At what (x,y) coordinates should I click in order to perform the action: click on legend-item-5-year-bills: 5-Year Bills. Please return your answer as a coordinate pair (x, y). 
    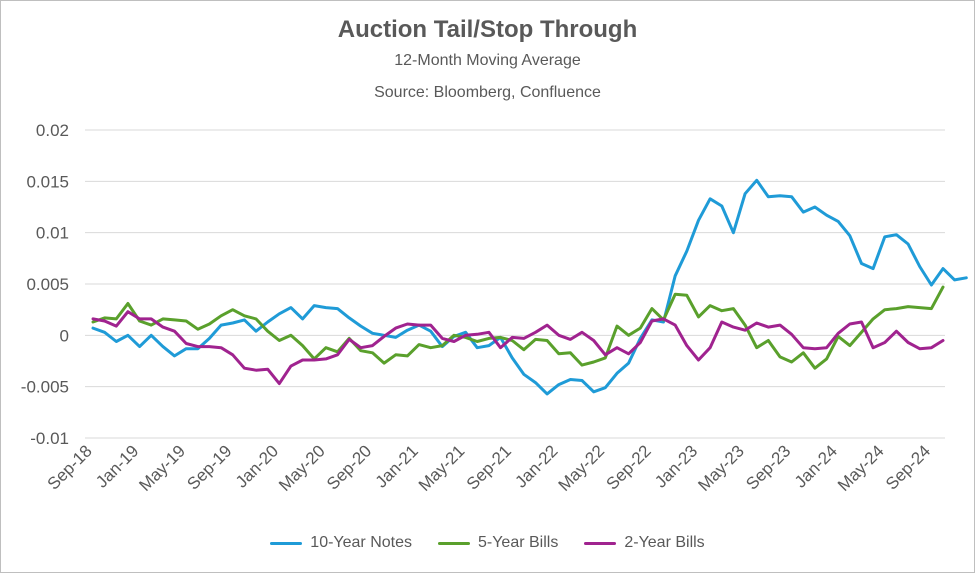
    Looking at the image, I should click on (498, 543).